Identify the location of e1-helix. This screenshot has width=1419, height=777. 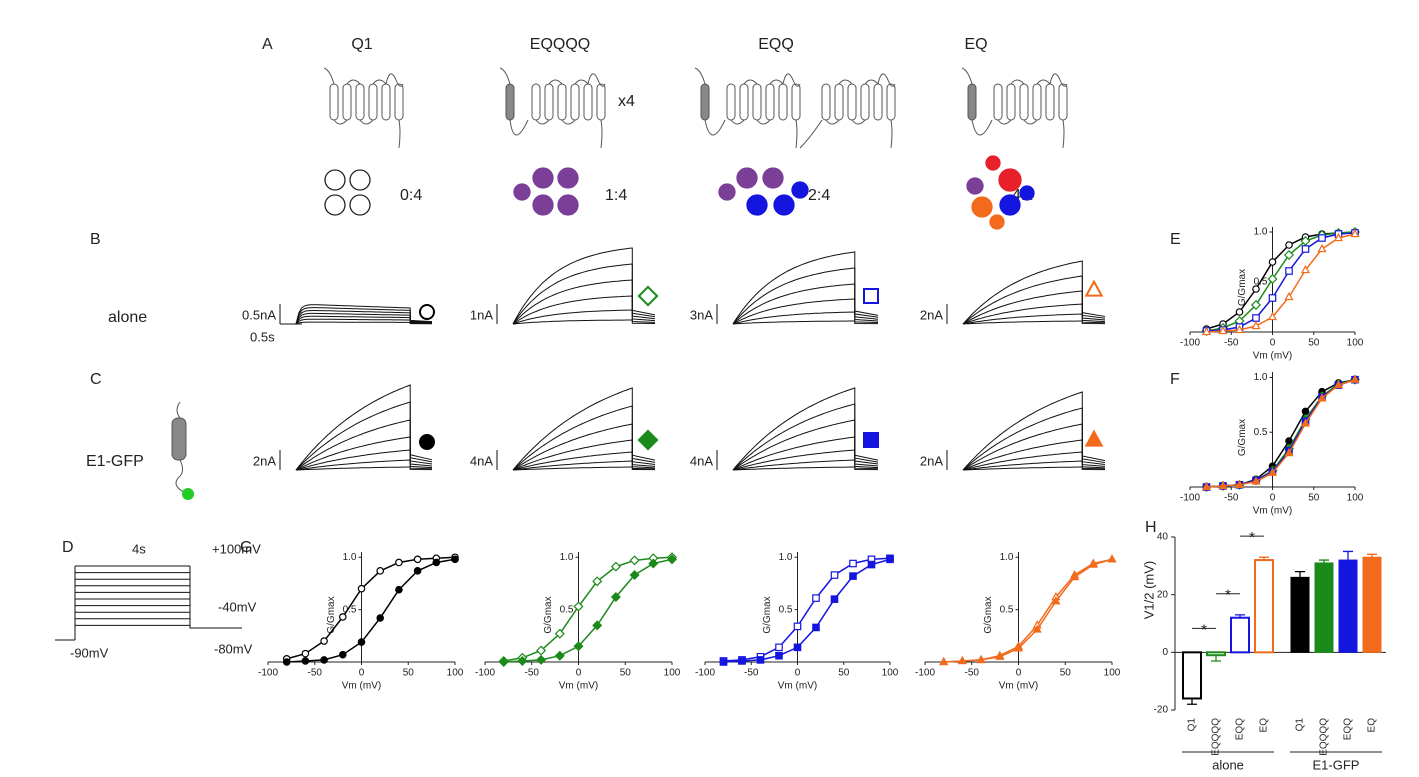
(179, 439).